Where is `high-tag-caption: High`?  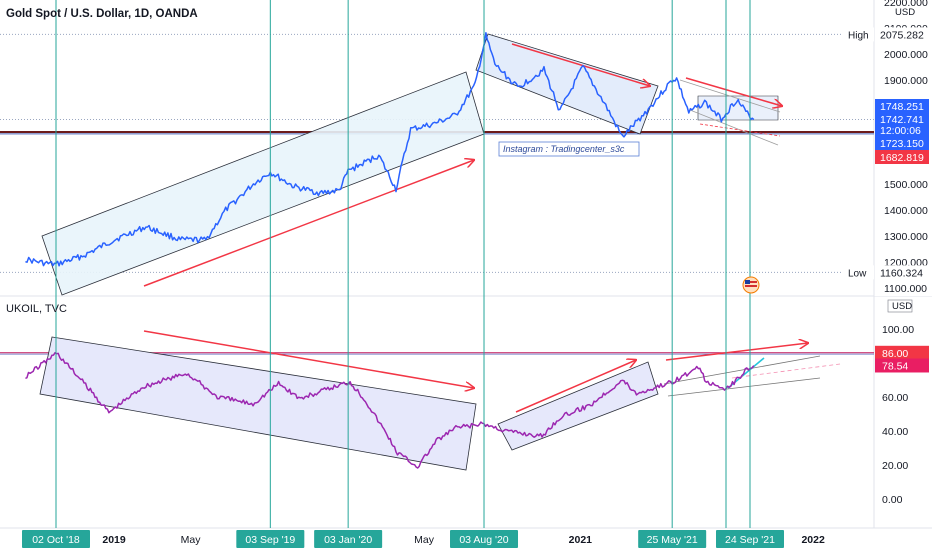 high-tag-caption: High is located at coordinates (858, 35).